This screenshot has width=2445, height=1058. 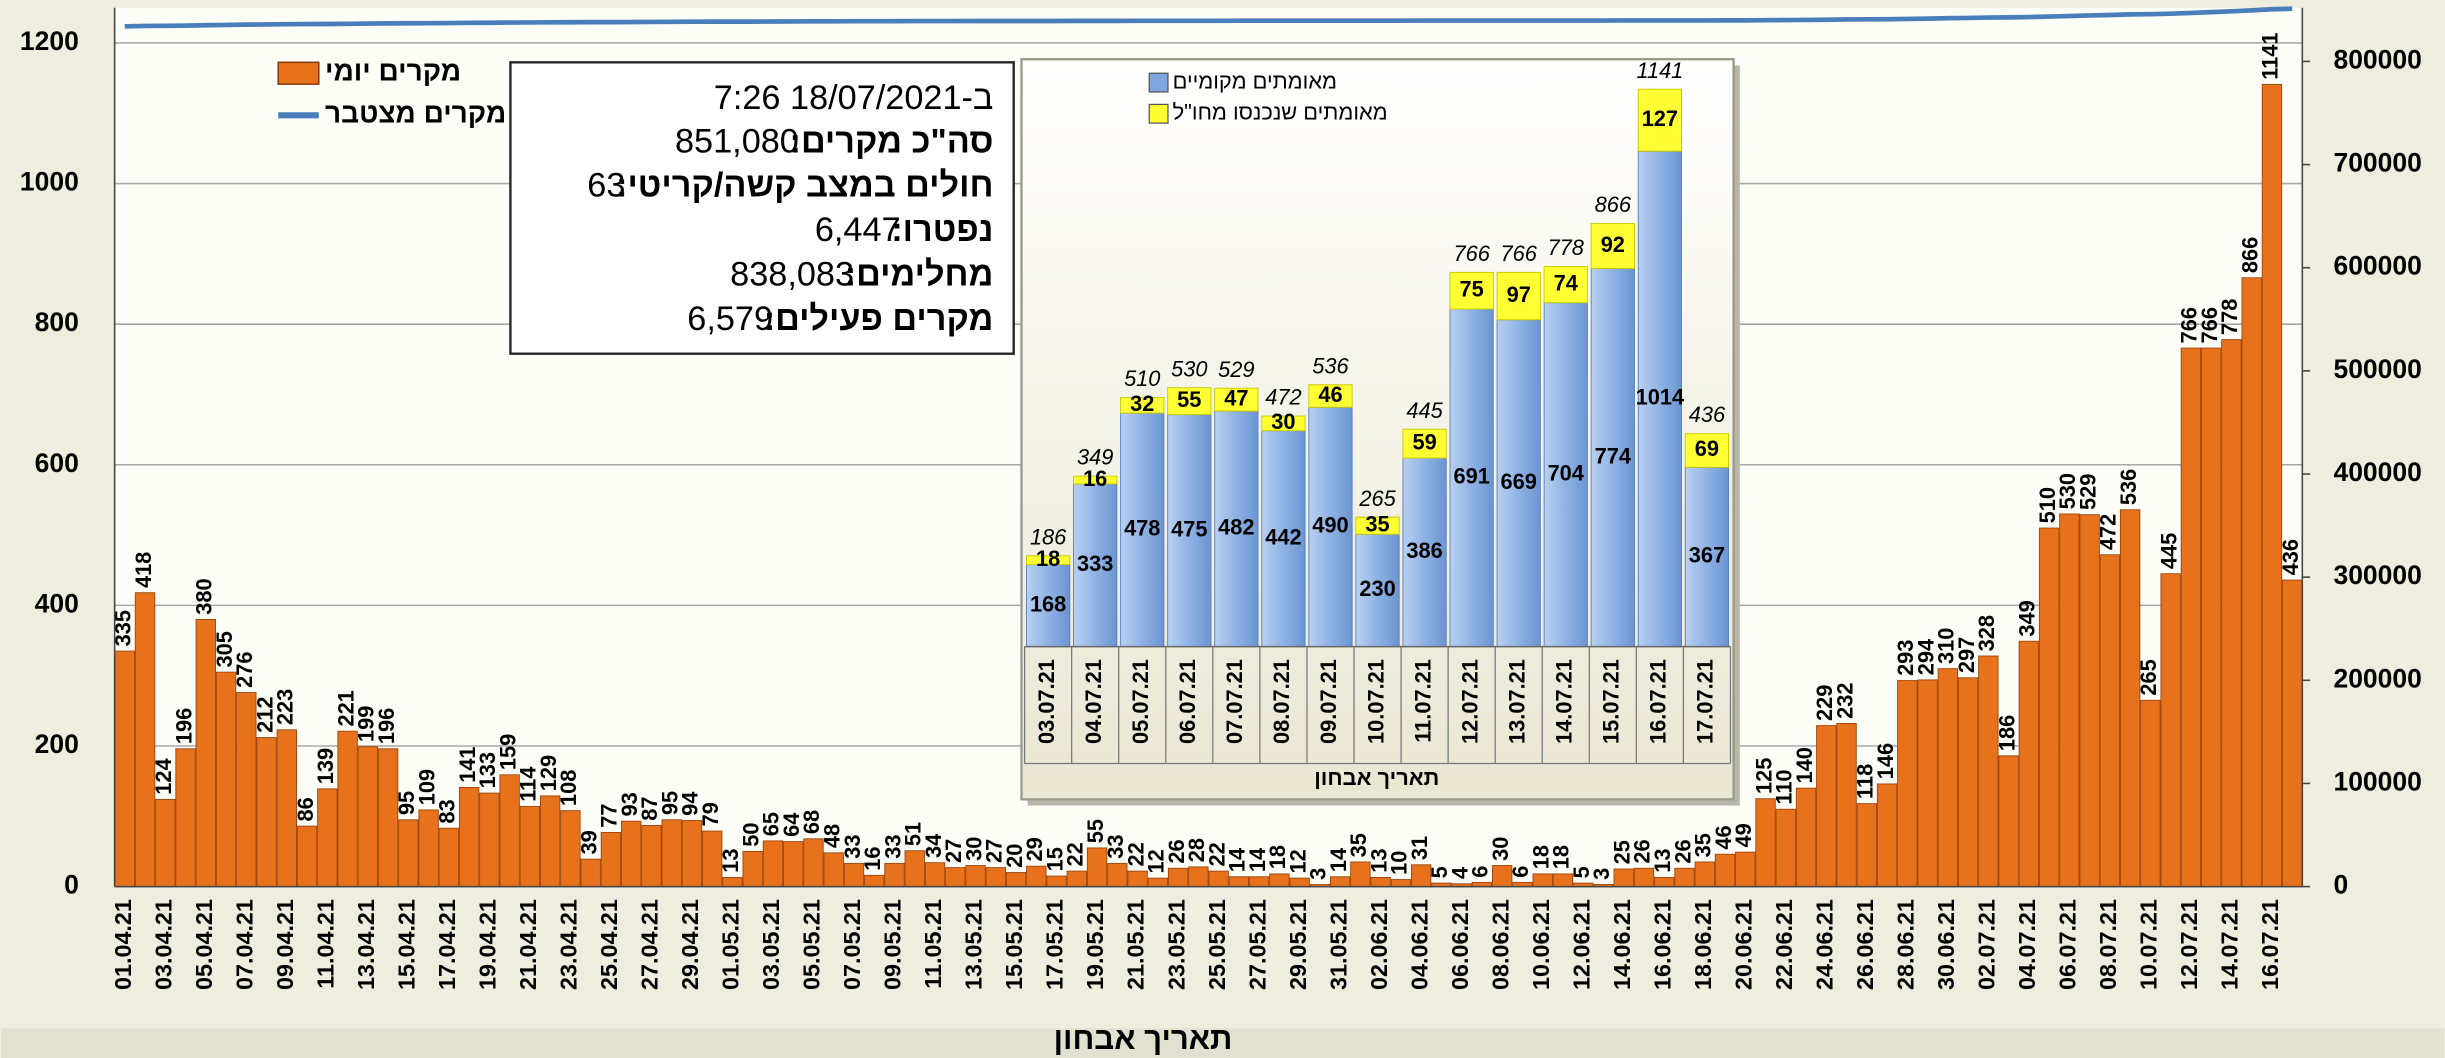 I want to click on total-label: 778, so click(x=1566, y=247).